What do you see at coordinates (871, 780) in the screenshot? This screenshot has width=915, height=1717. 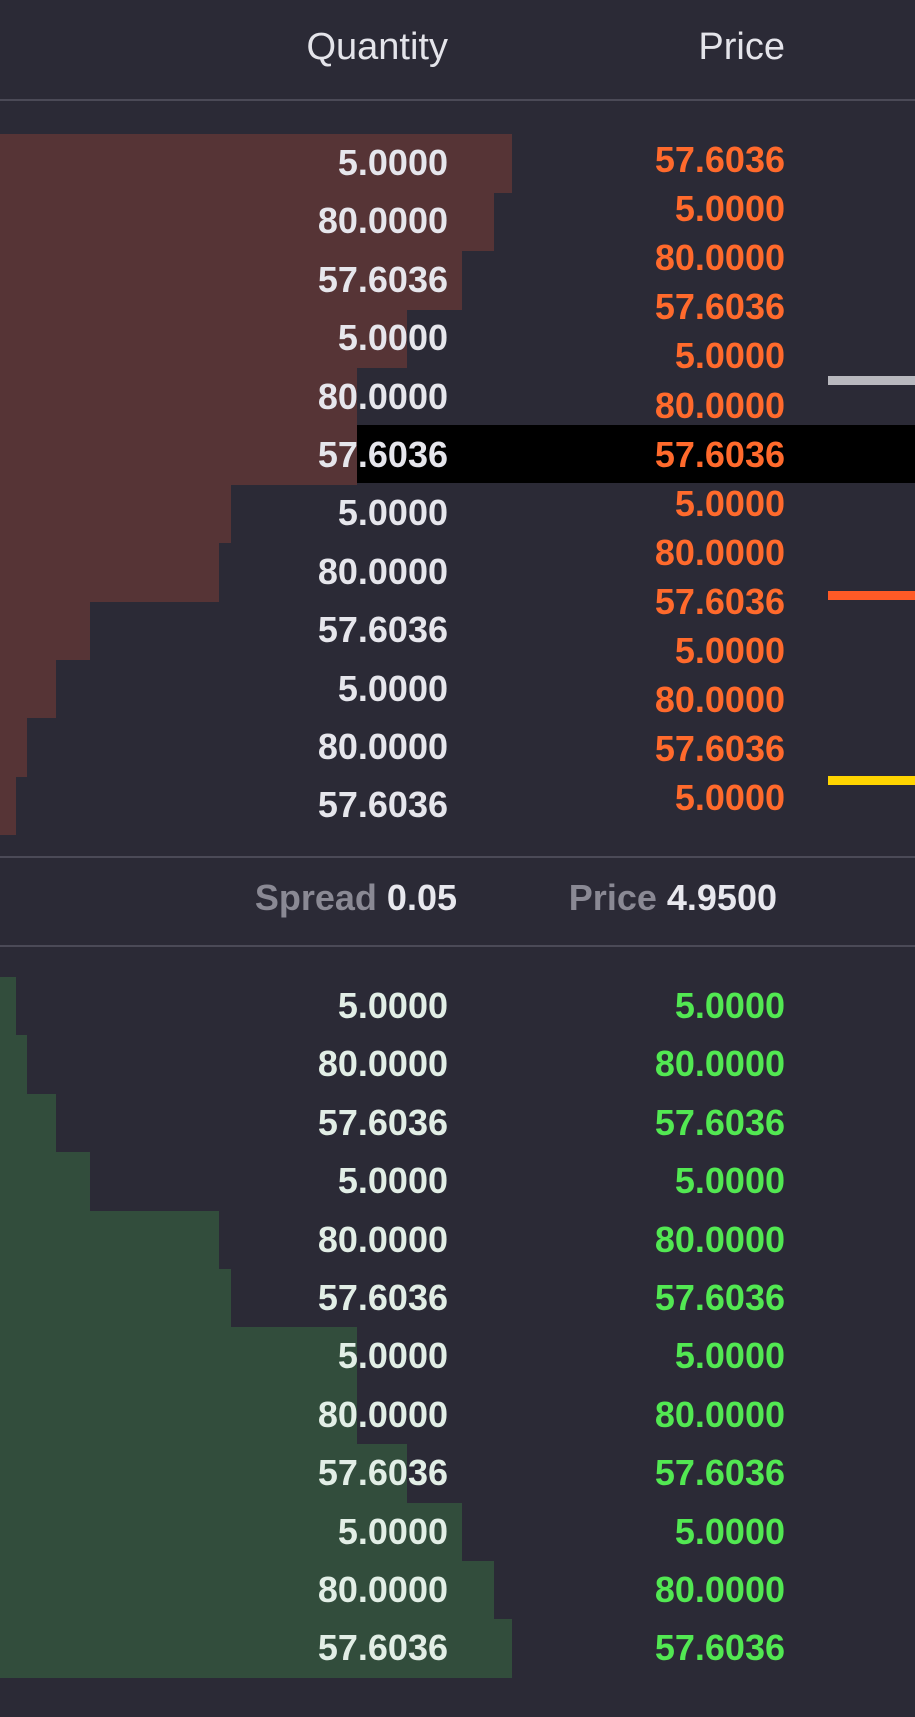 I see `yellow-marker` at bounding box center [871, 780].